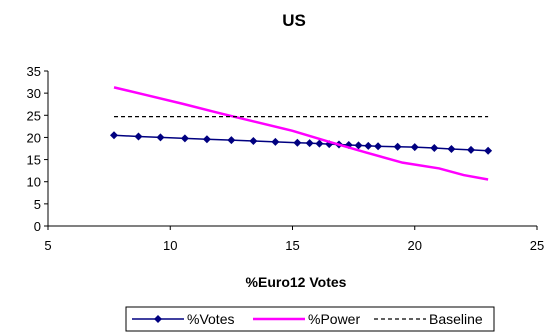  What do you see at coordinates (334, 319) in the screenshot?
I see `legend-label-power: %Power` at bounding box center [334, 319].